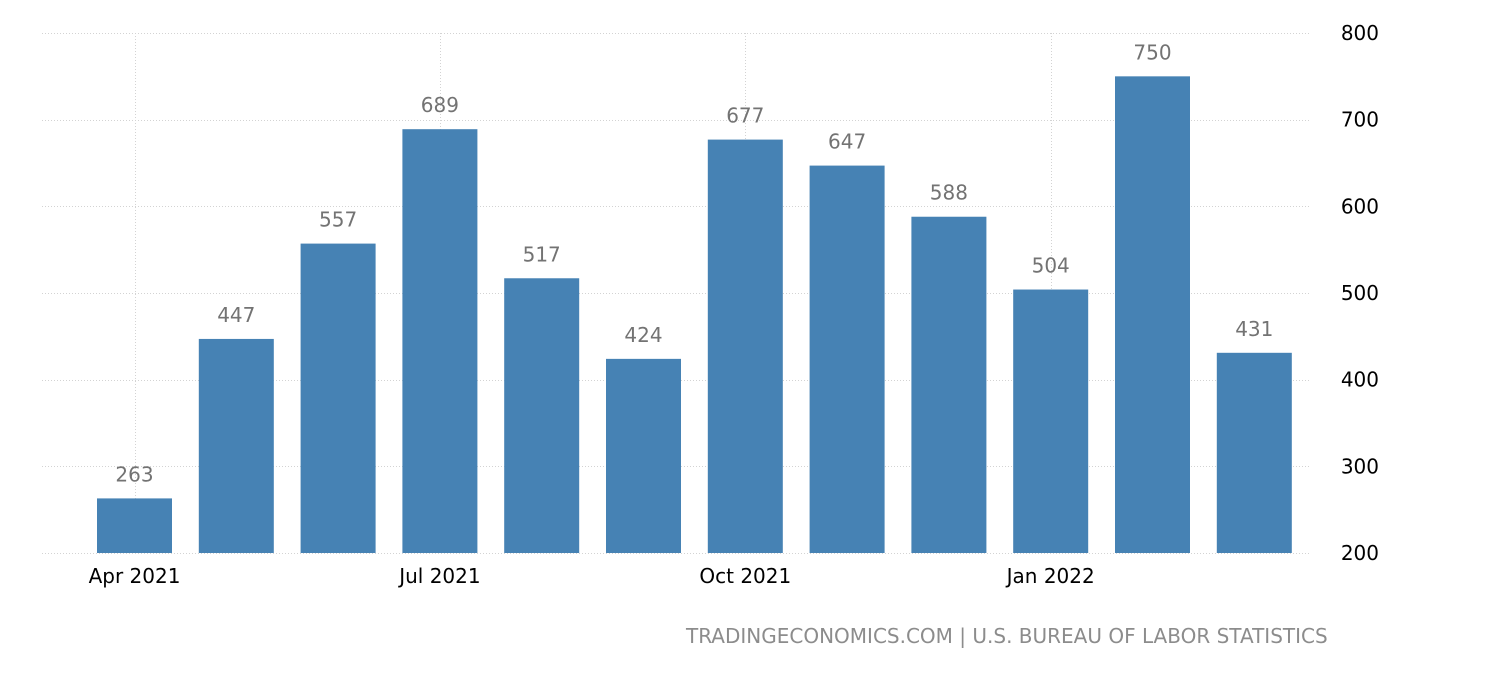 The width and height of the screenshot is (1494, 673). Describe the element at coordinates (1360, 33) in the screenshot. I see `y-tick-label: 800` at that location.